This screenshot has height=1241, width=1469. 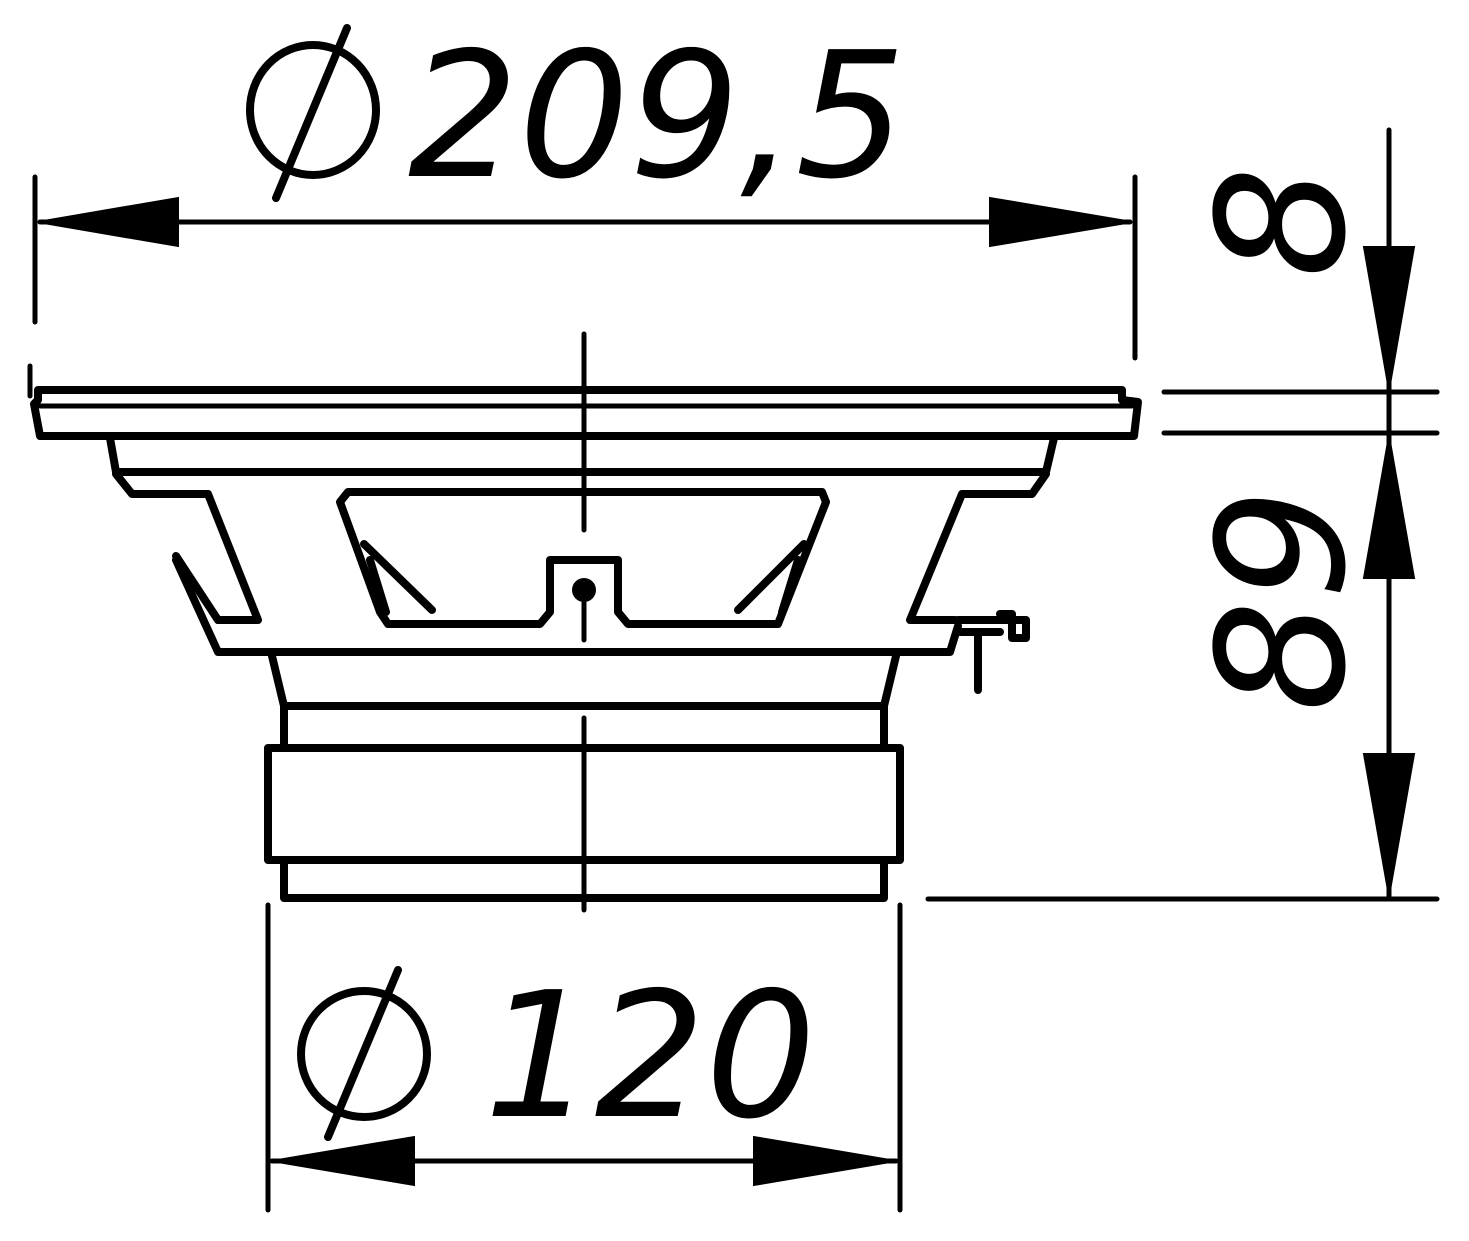 I want to click on pole-piece, so click(x=584, y=590).